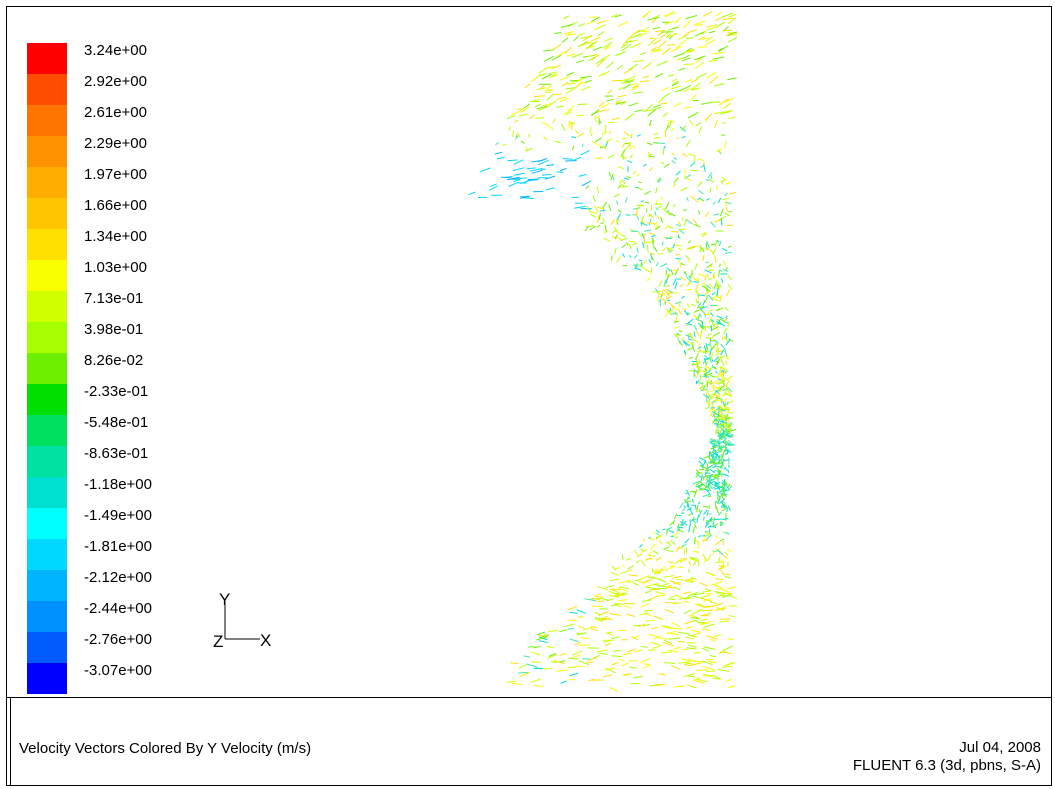 The height and width of the screenshot is (789, 1055). Describe the element at coordinates (118, 515) in the screenshot. I see `colorbar-label: -1.49e+00` at that location.